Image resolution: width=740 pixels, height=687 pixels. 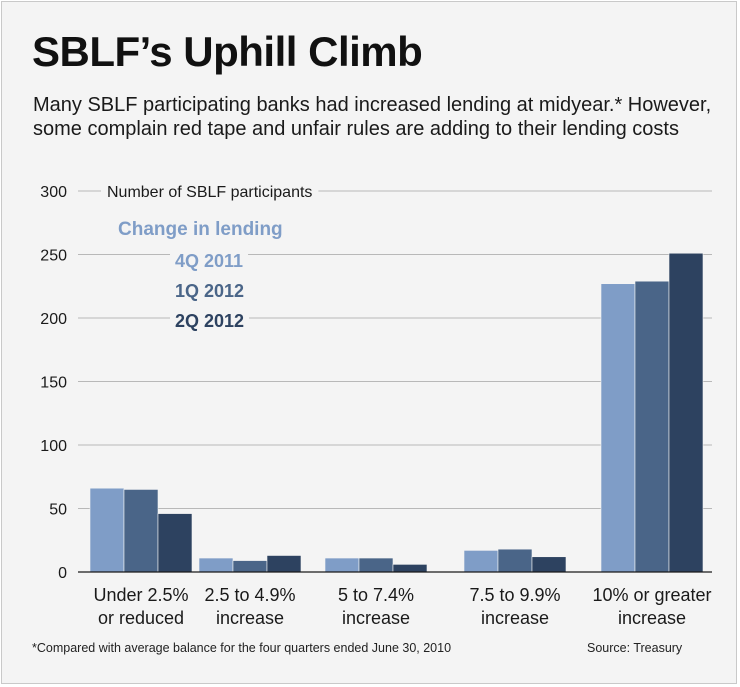 I want to click on y-tick-label: 200, so click(x=53, y=319).